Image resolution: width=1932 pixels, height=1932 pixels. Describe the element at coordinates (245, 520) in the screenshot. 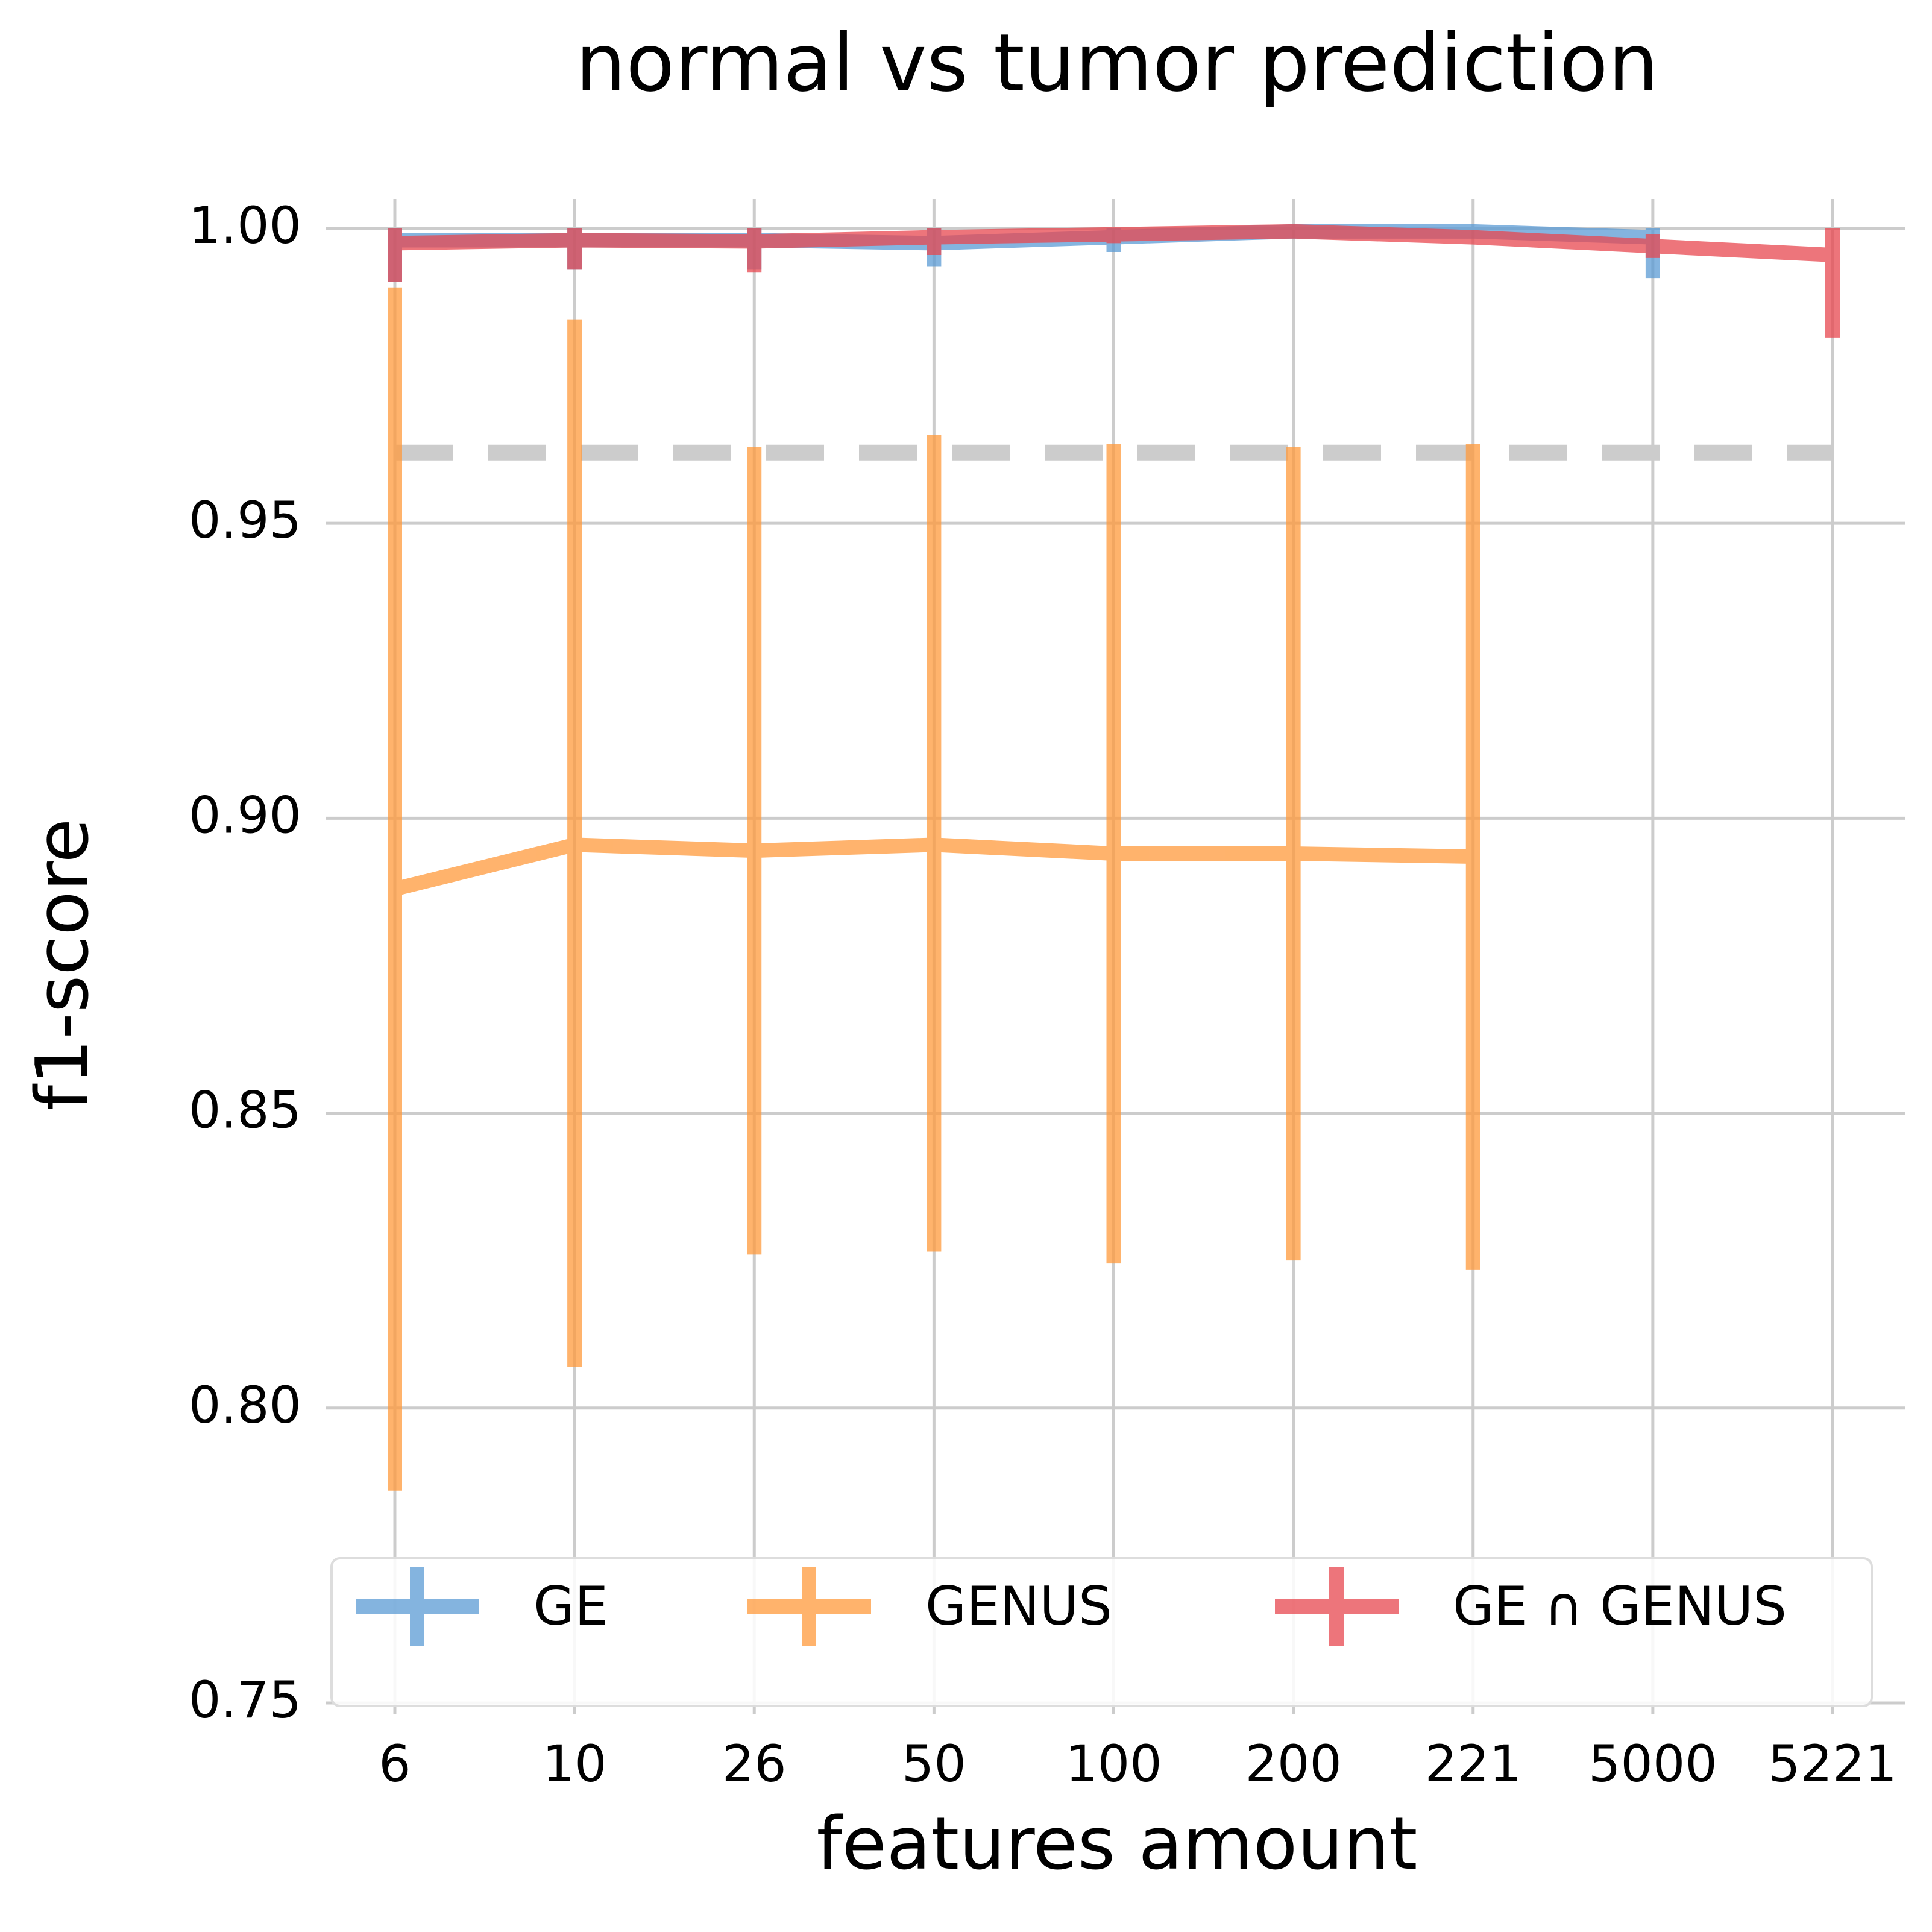

I see `y-tick-label: 0.95` at that location.